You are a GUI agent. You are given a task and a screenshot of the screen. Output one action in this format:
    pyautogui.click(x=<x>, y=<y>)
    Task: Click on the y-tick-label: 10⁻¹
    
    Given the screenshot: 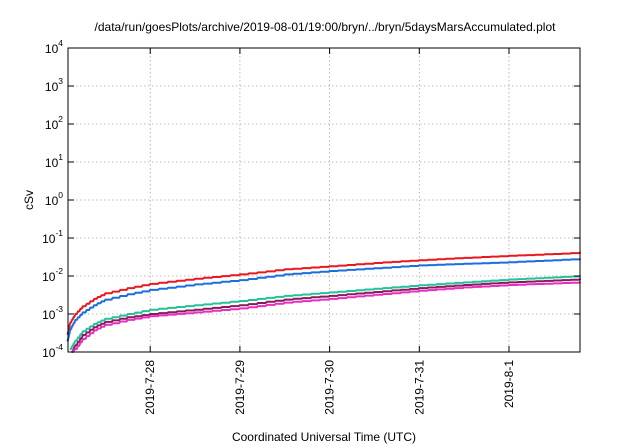 What is the action you would take?
    pyautogui.click(x=52, y=237)
    